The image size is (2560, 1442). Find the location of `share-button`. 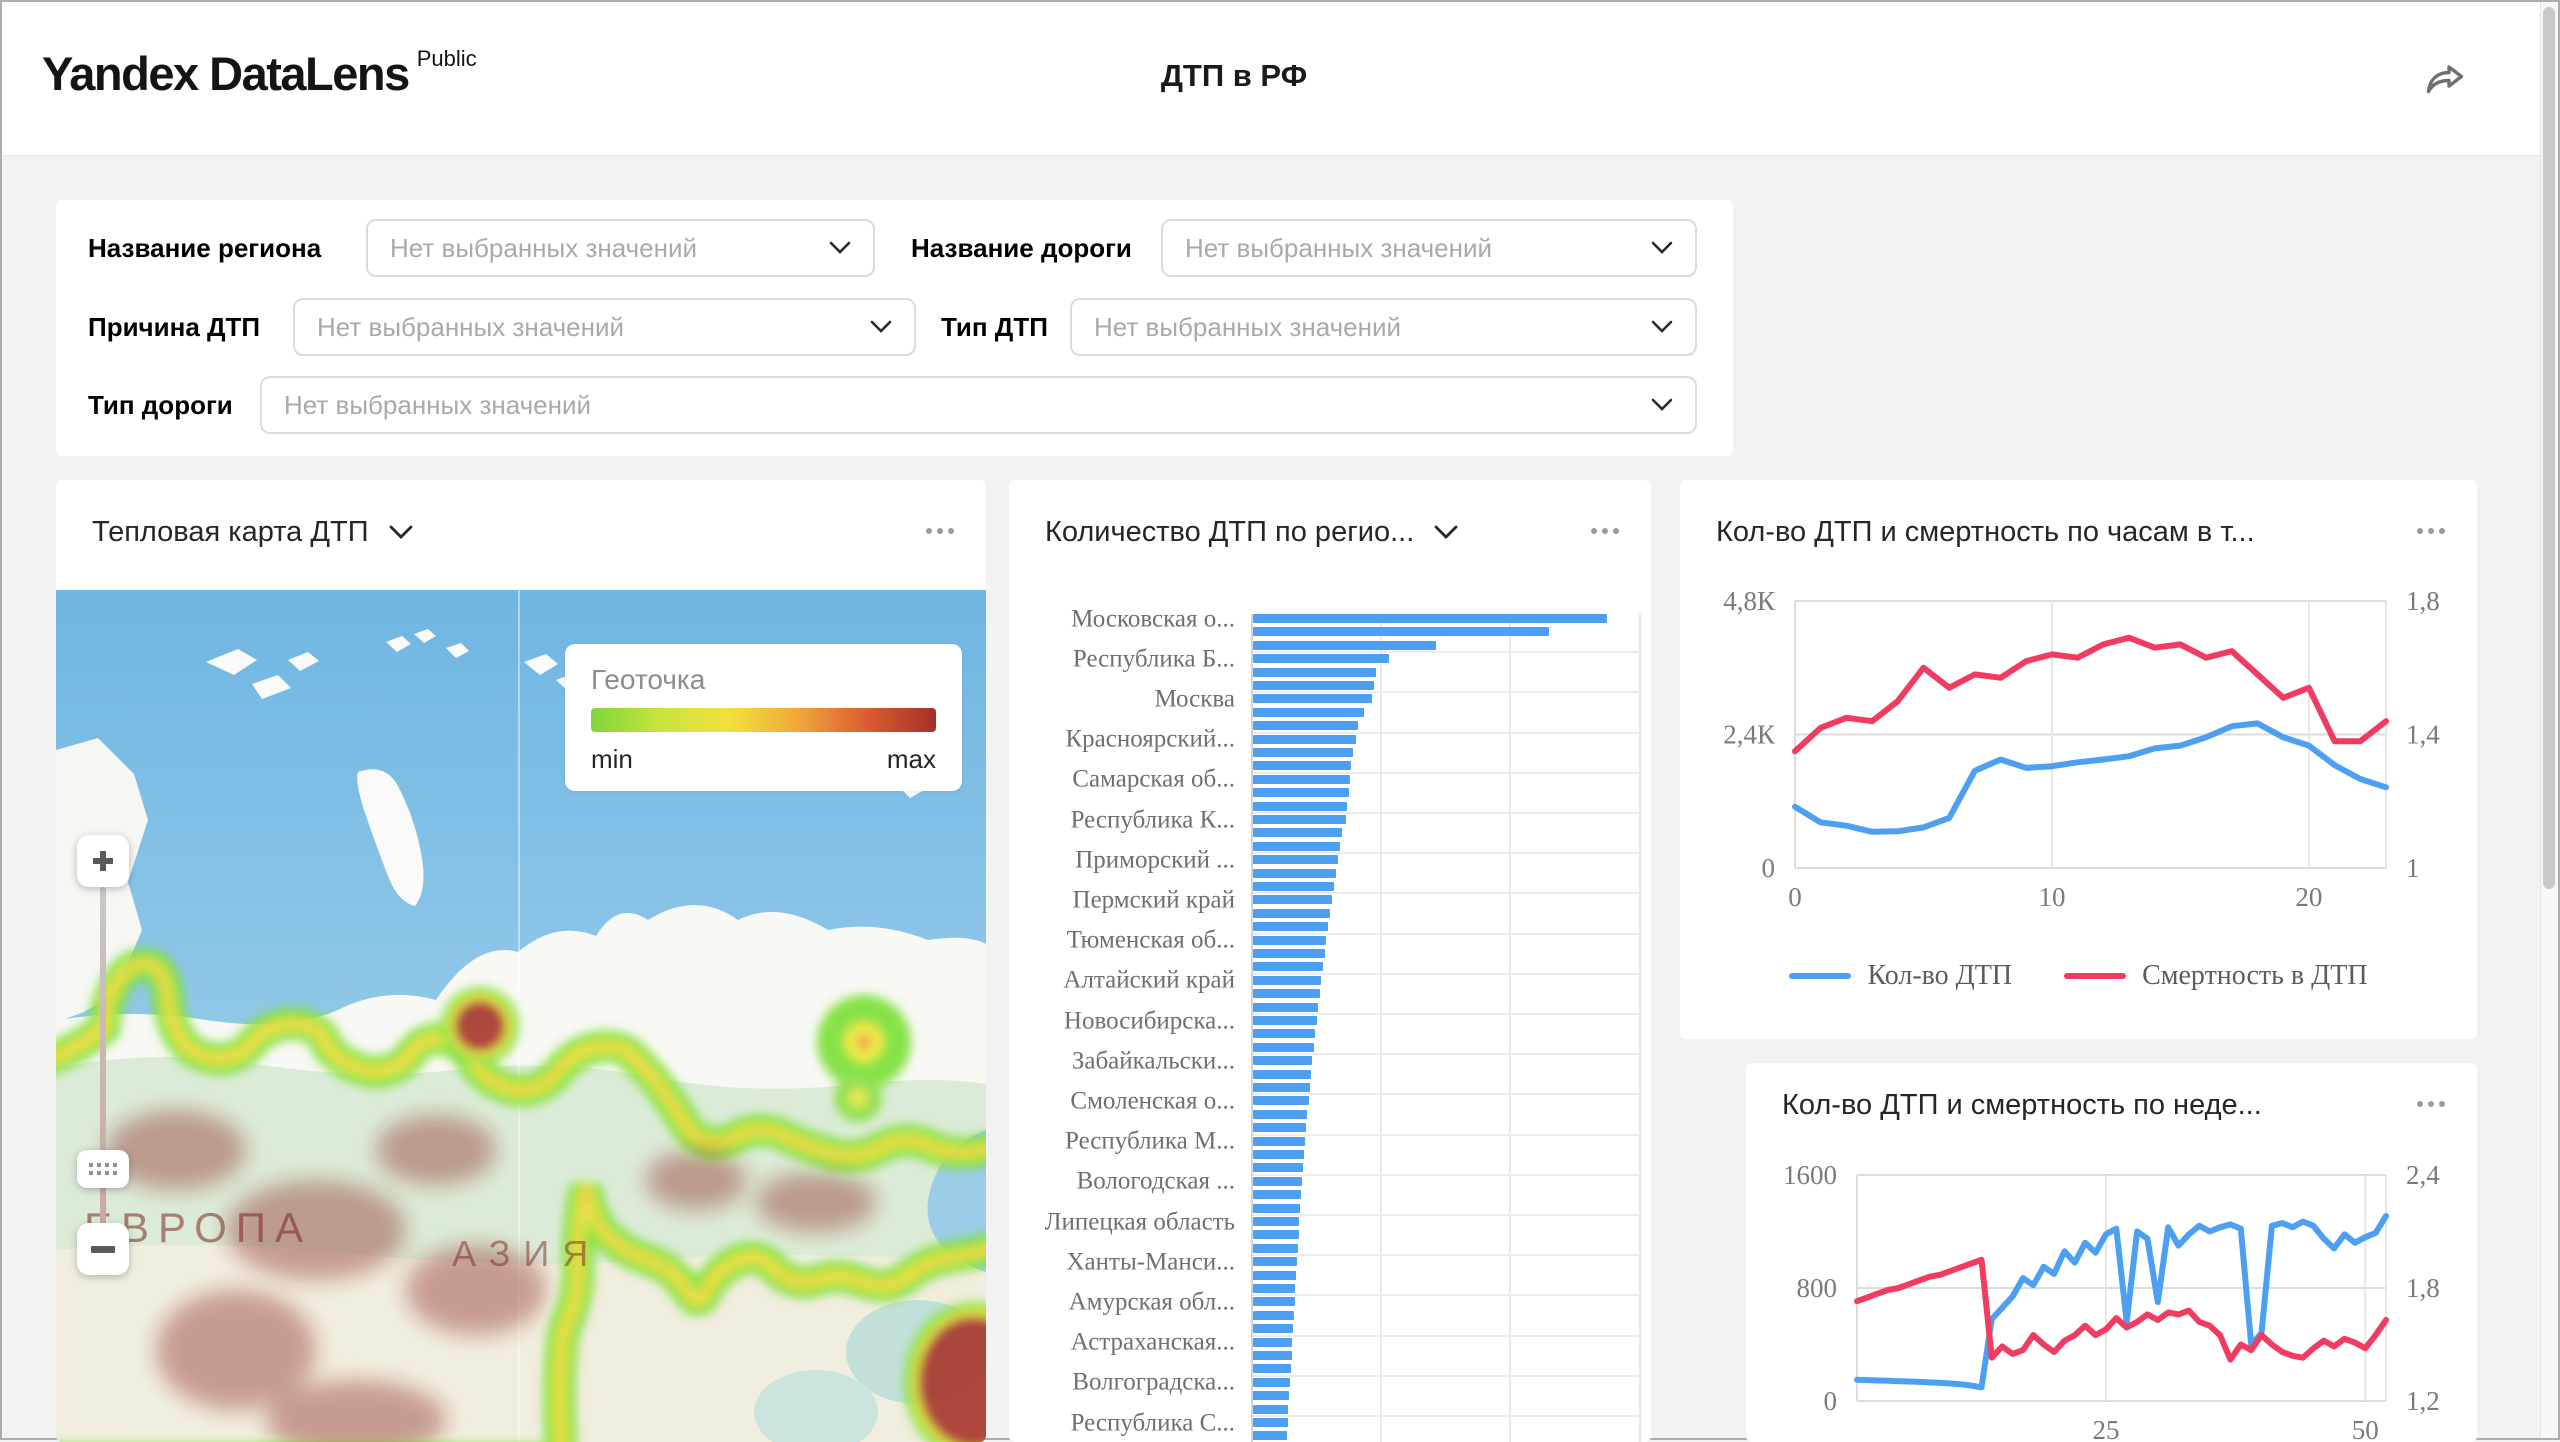

share-button is located at coordinates (2448, 80).